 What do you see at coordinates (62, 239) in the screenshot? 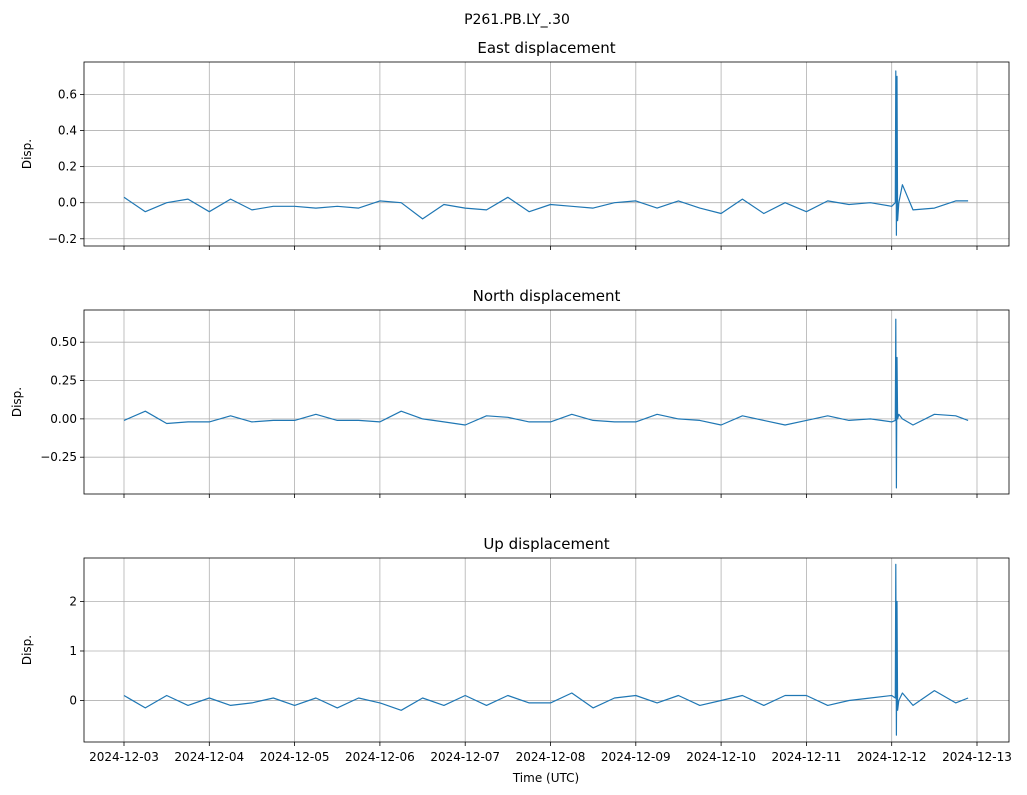
I see `y-tick-label: −0.2` at bounding box center [62, 239].